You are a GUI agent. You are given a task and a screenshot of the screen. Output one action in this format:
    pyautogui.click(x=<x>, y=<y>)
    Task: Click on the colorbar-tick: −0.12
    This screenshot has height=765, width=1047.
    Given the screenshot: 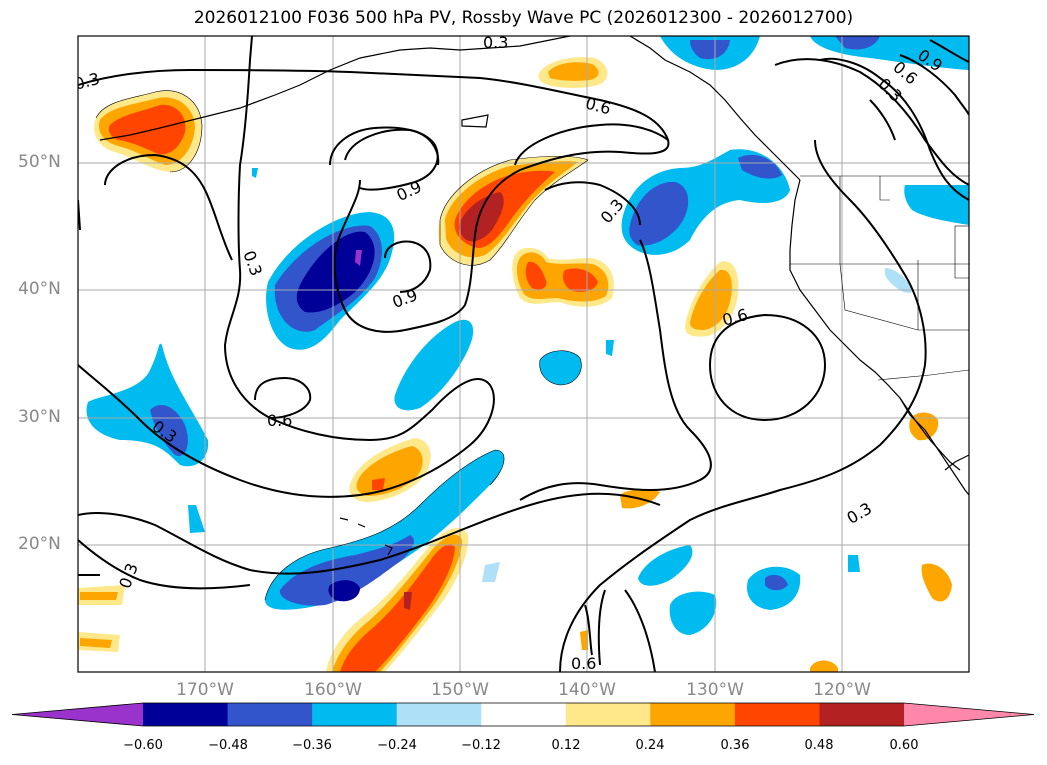 What is the action you would take?
    pyautogui.click(x=481, y=745)
    